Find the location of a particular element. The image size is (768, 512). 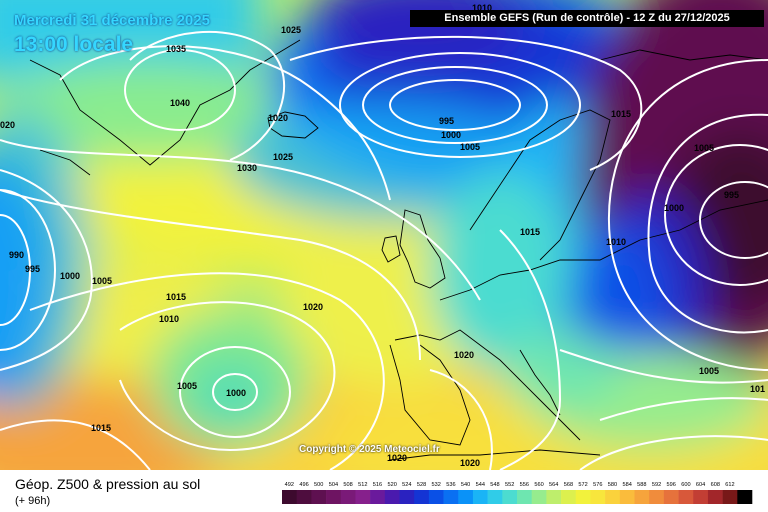

color-scale-tick-label: 544 is located at coordinates (480, 485).